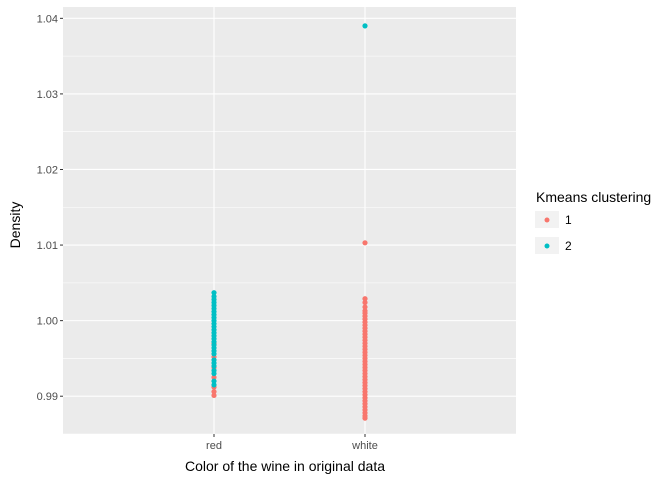 This screenshot has width=672, height=480. I want to click on y-axis-title: Density, so click(15, 225).